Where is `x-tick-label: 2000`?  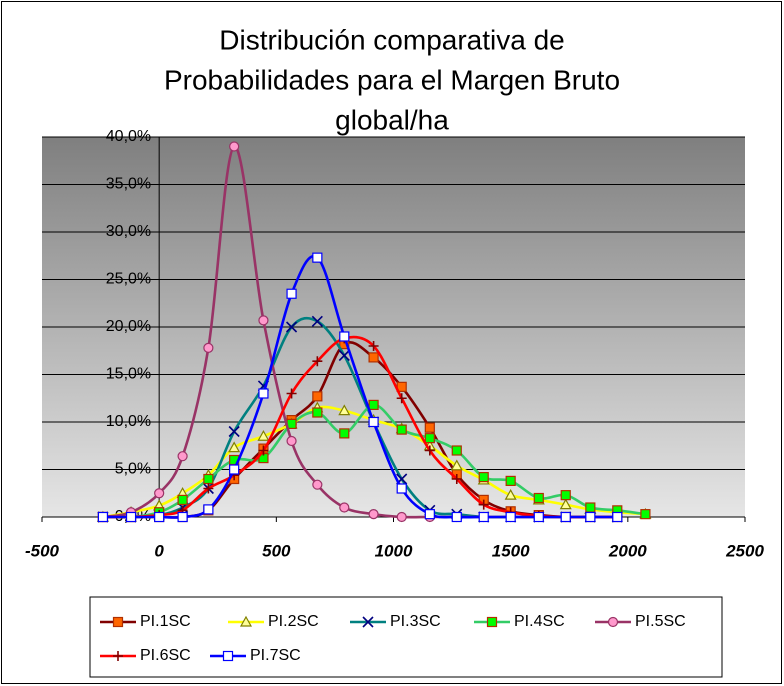
x-tick-label: 2000 is located at coordinates (627, 550).